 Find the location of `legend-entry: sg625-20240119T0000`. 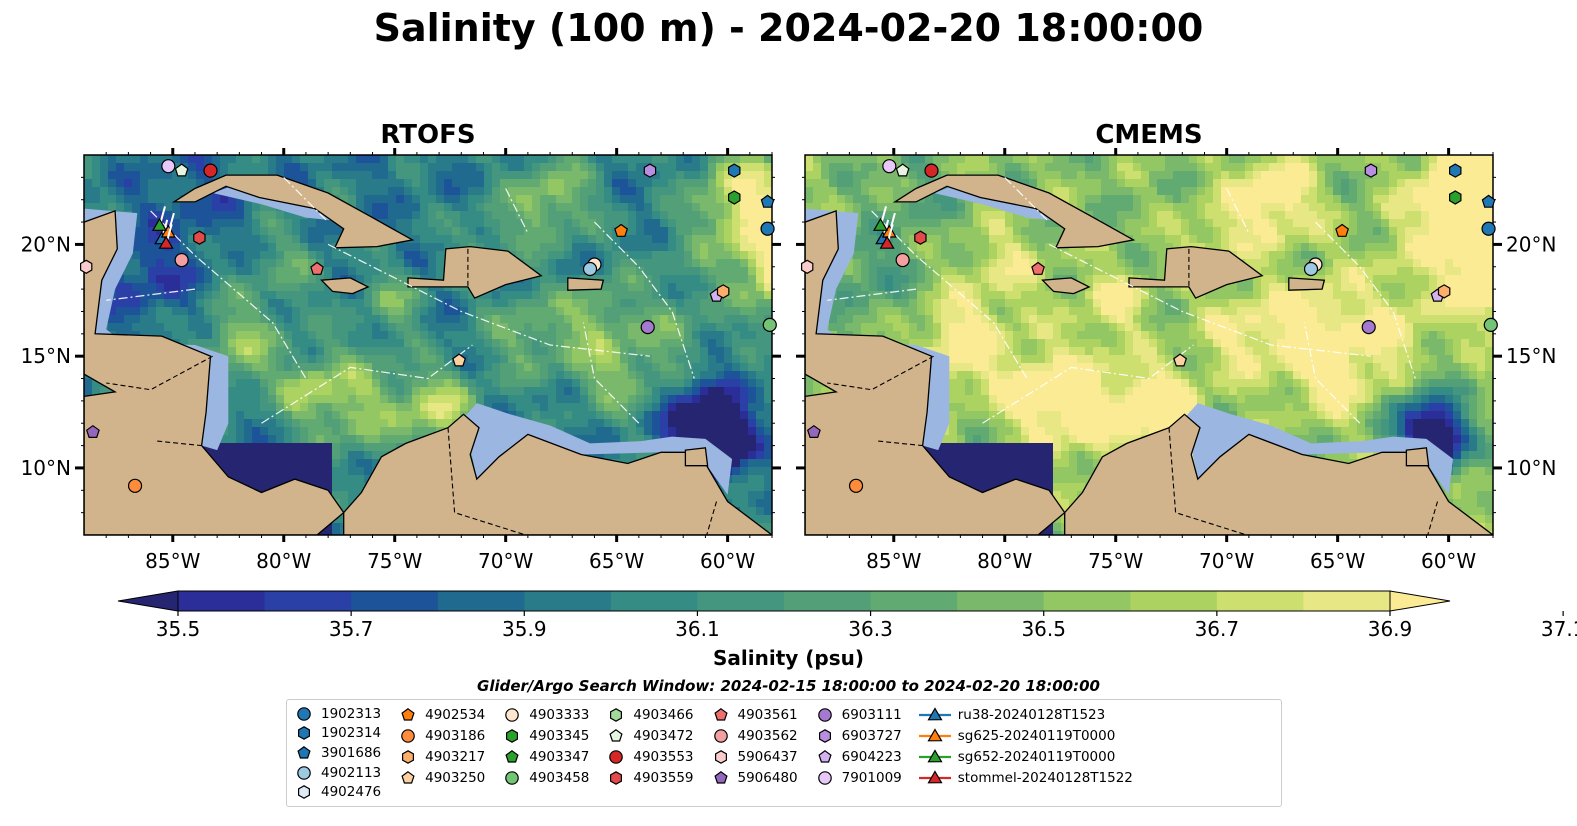

legend-entry: sg625-20240119T0000 is located at coordinates (1025, 735).